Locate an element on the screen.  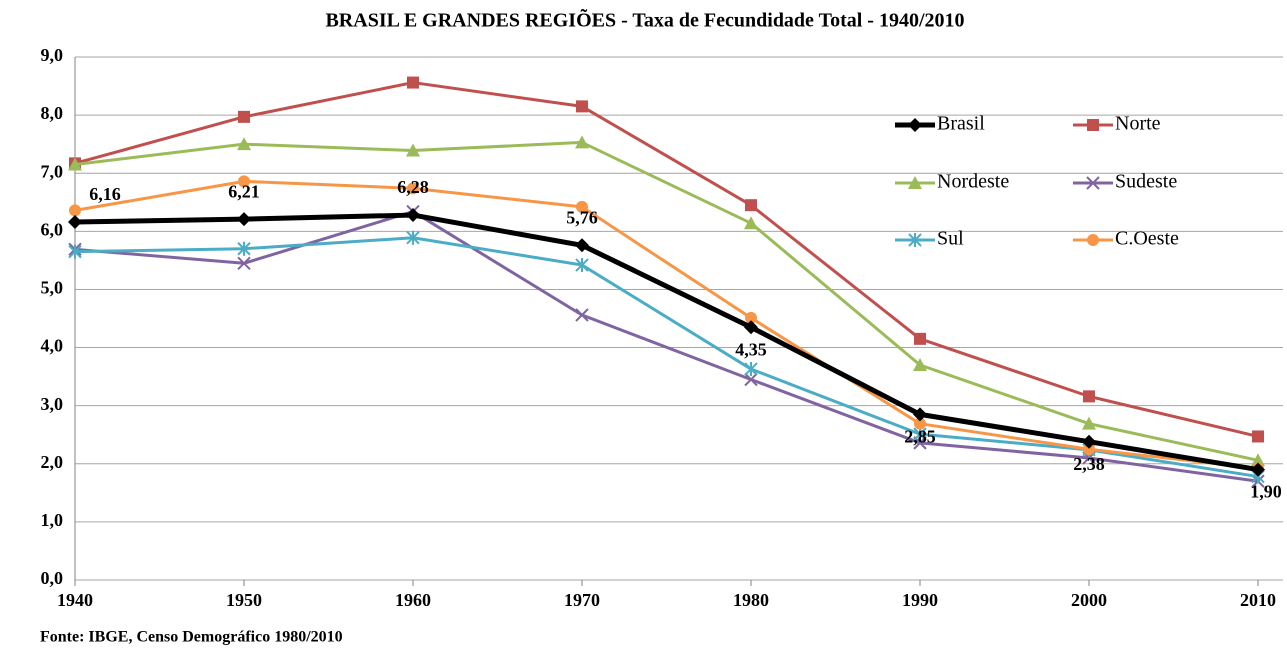
x-tick-label: 1980 is located at coordinates (751, 600).